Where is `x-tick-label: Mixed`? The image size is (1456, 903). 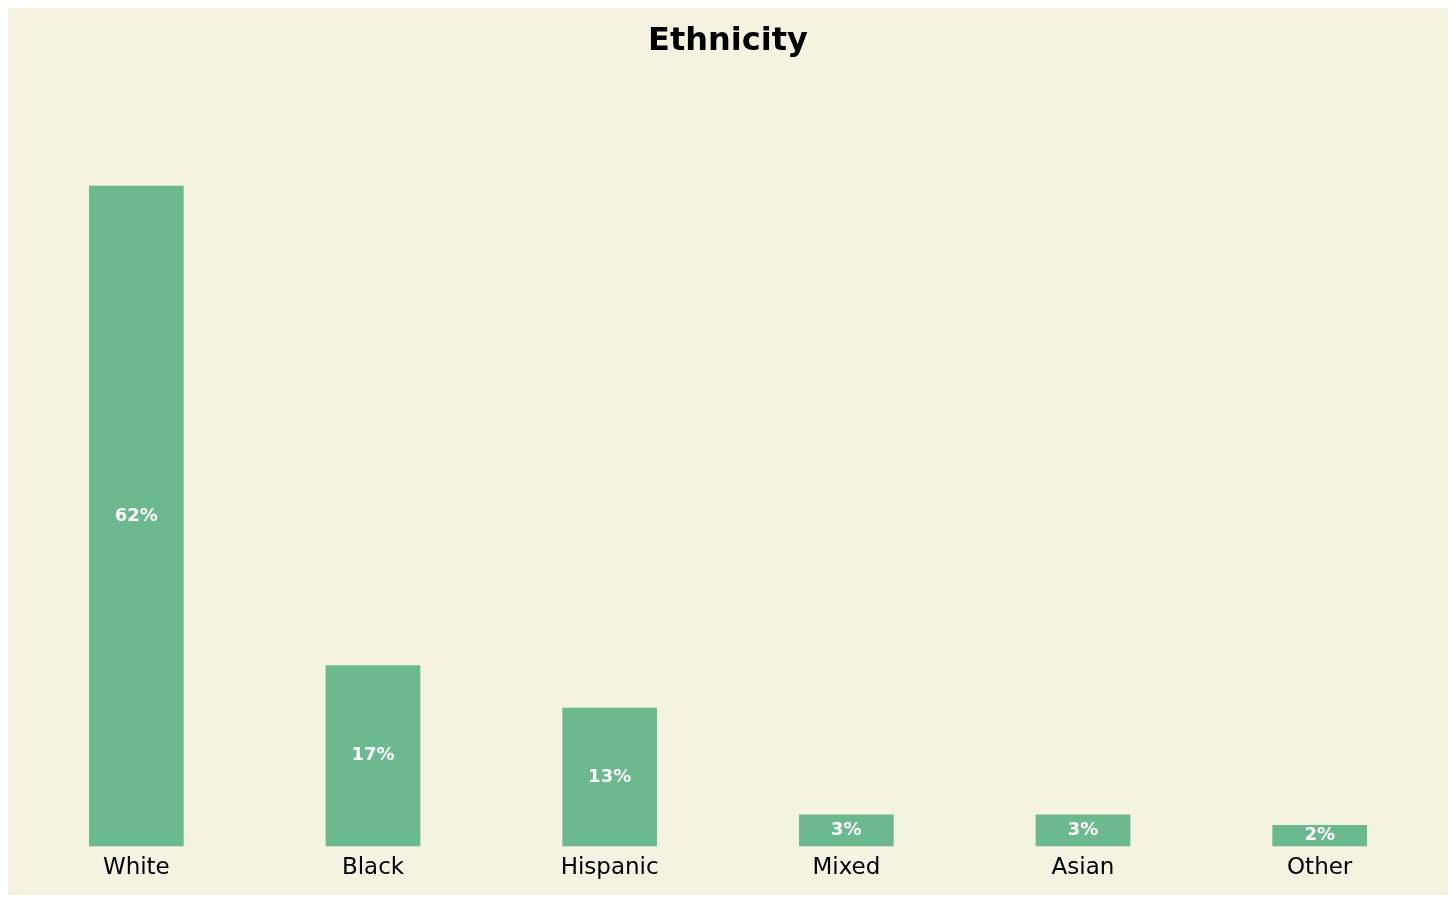
x-tick-label: Mixed is located at coordinates (846, 866).